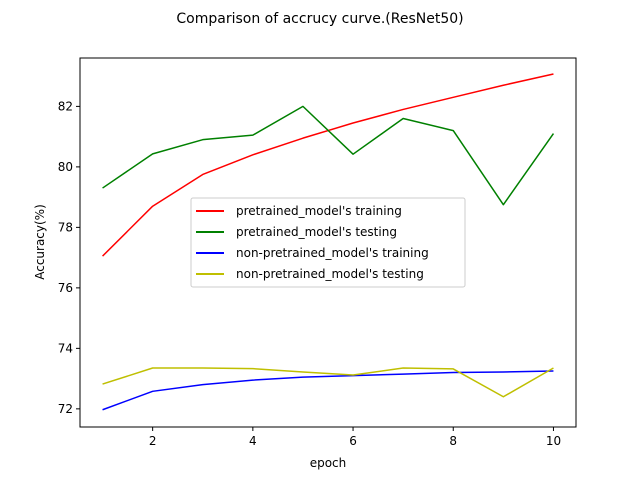 Image resolution: width=640 pixels, height=480 pixels. Describe the element at coordinates (65, 227) in the screenshot. I see `y-tick-label: 78` at that location.